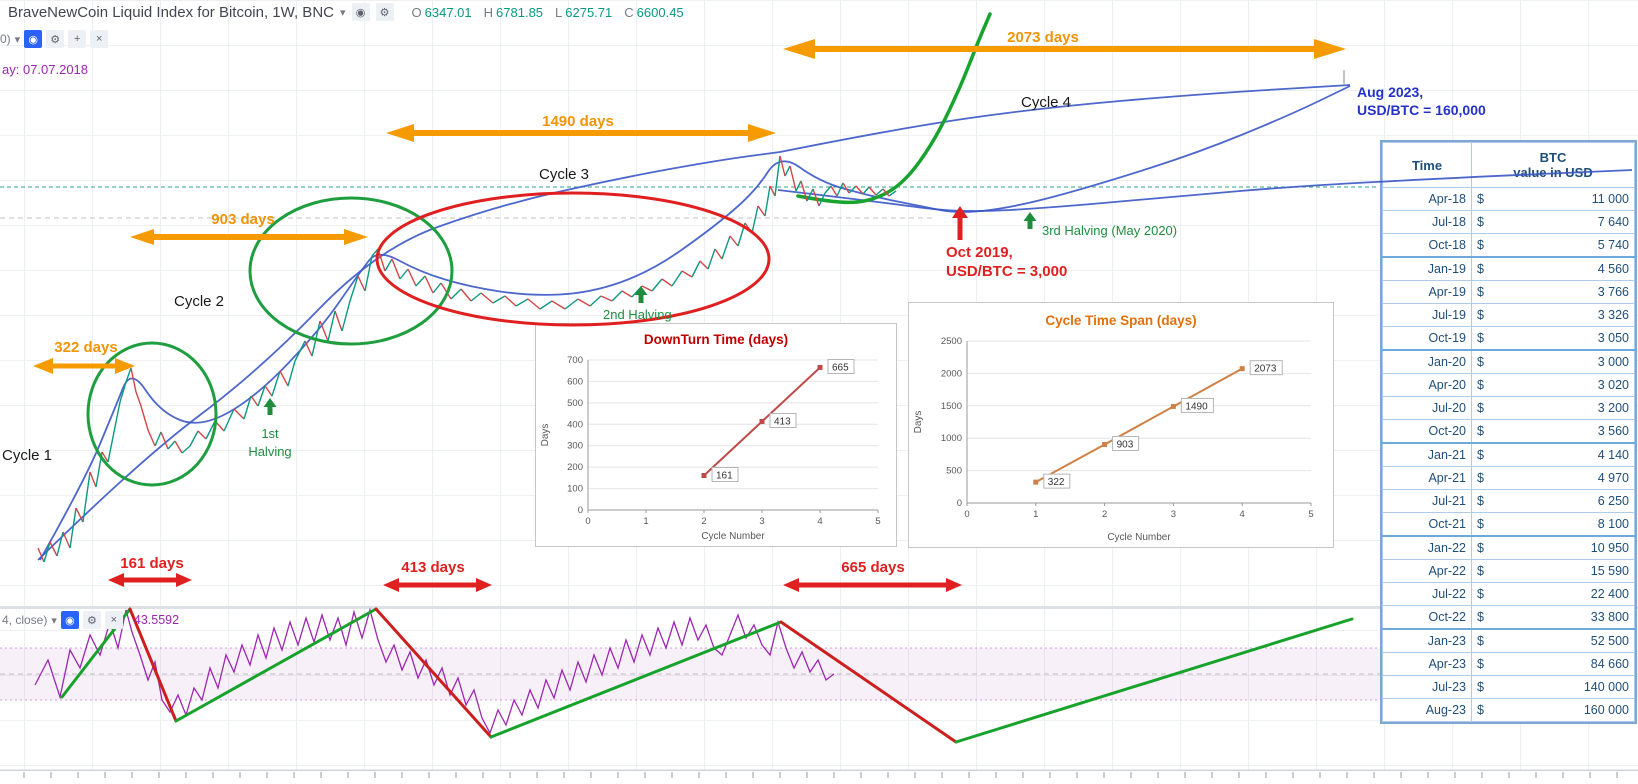  I want to click on value-cell: $84 660, so click(1553, 664).